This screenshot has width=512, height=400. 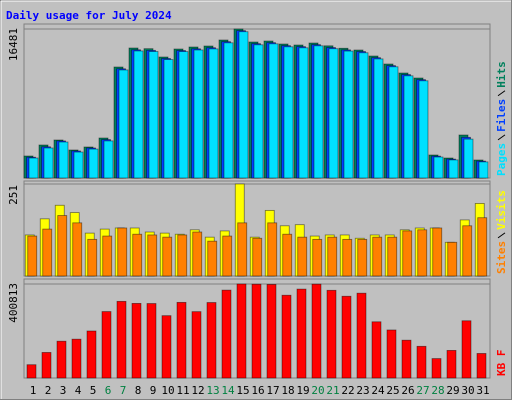 I want to click on legend-entry: Sites, so click(x=501, y=257).